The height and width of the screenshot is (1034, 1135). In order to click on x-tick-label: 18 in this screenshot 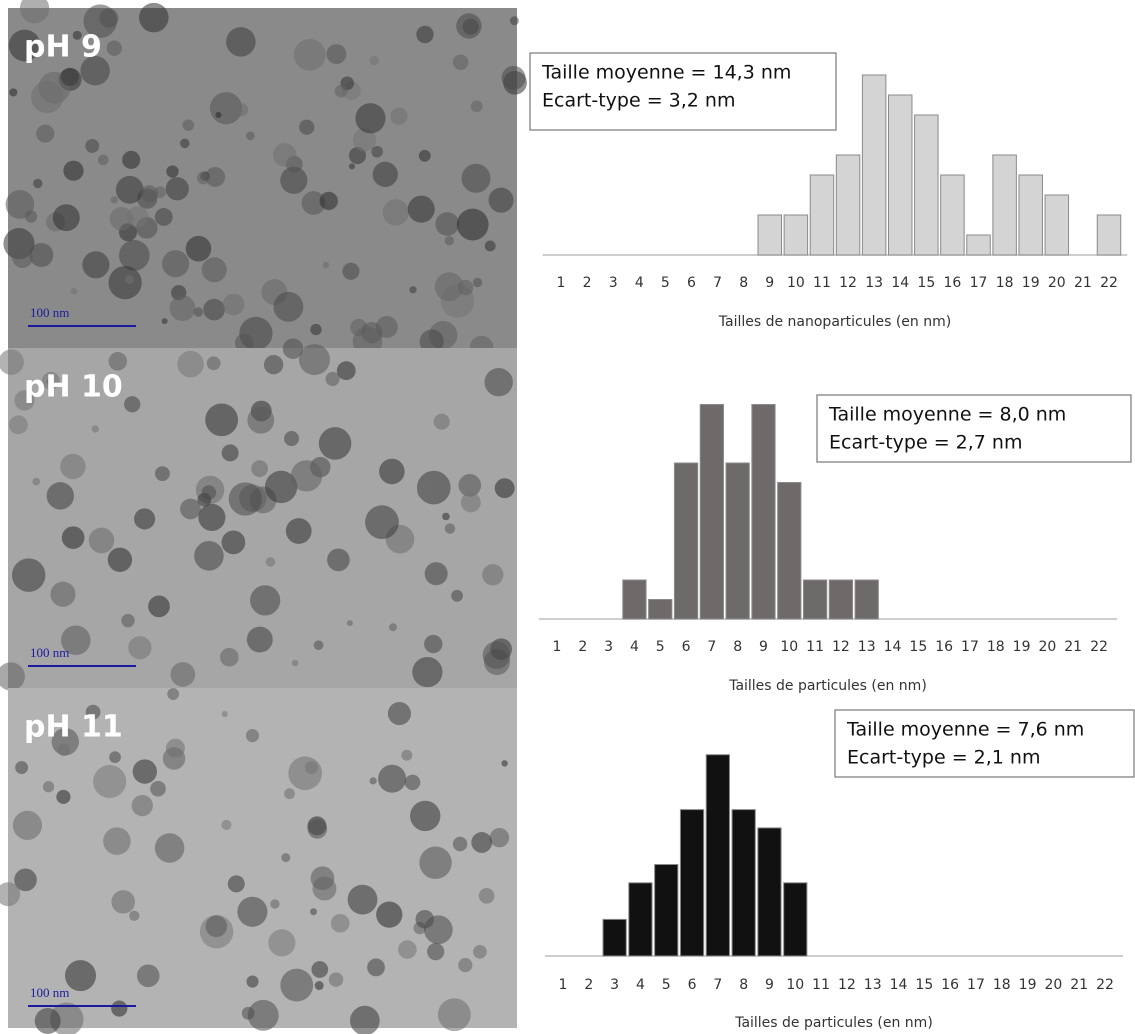, I will do `click(1005, 283)`.